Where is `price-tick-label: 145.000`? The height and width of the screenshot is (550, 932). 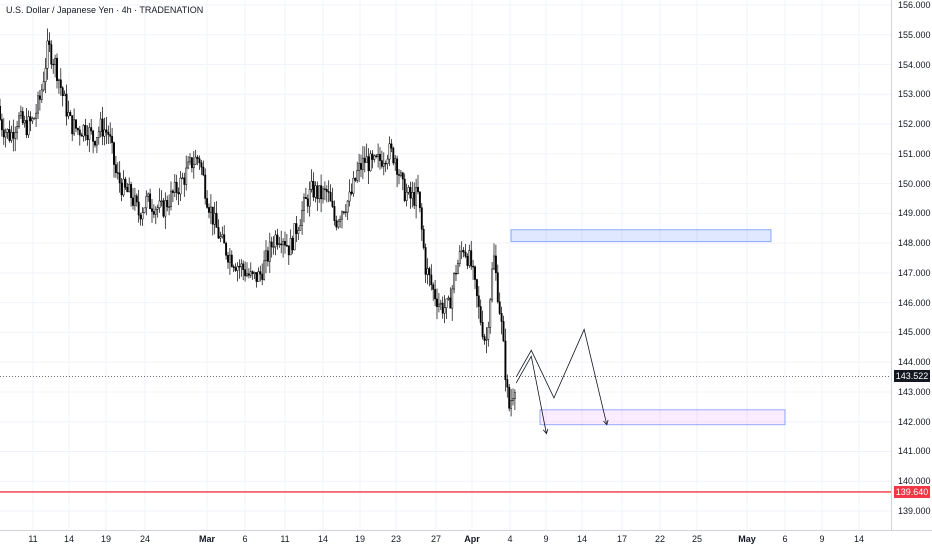 price-tick-label: 145.000 is located at coordinates (914, 332).